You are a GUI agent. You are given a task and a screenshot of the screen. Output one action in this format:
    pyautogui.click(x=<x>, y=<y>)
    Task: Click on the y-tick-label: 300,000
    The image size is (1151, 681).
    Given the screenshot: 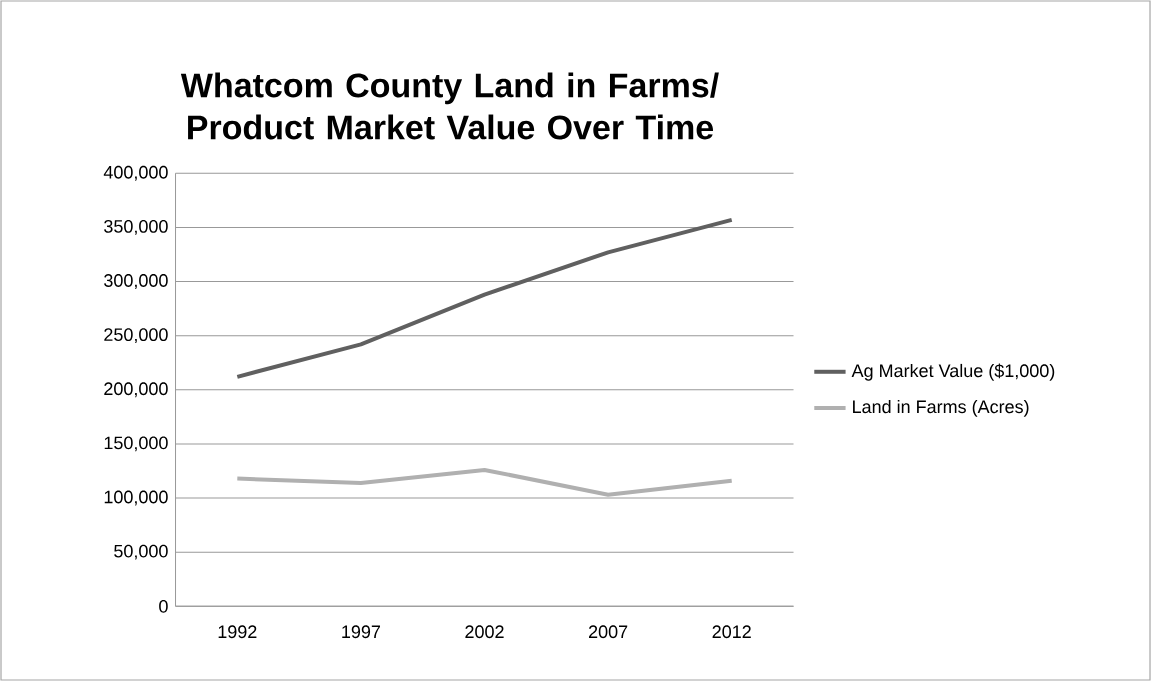 What is the action you would take?
    pyautogui.click(x=136, y=281)
    